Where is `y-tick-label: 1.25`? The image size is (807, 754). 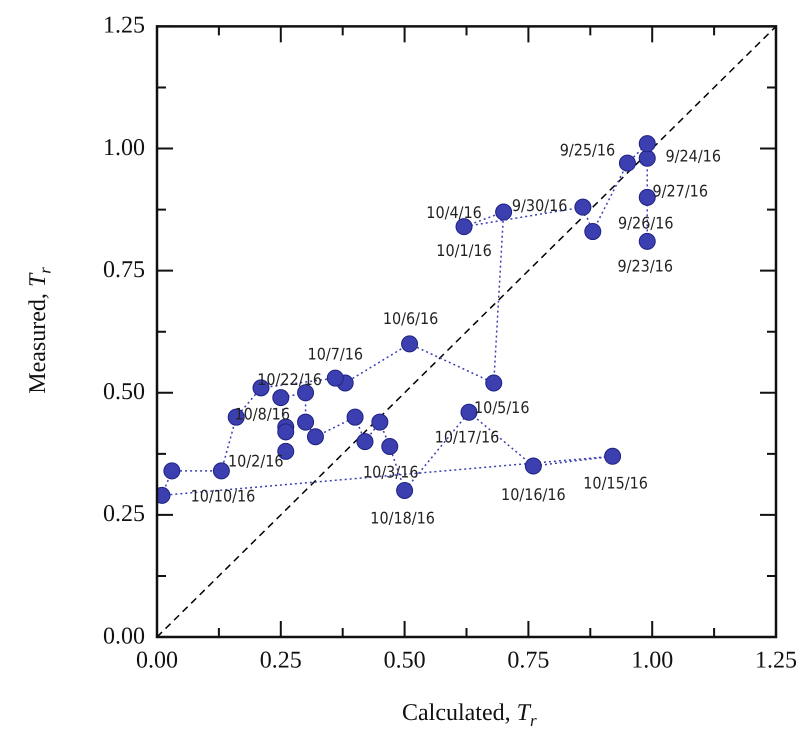 y-tick-label: 1.25 is located at coordinates (124, 25).